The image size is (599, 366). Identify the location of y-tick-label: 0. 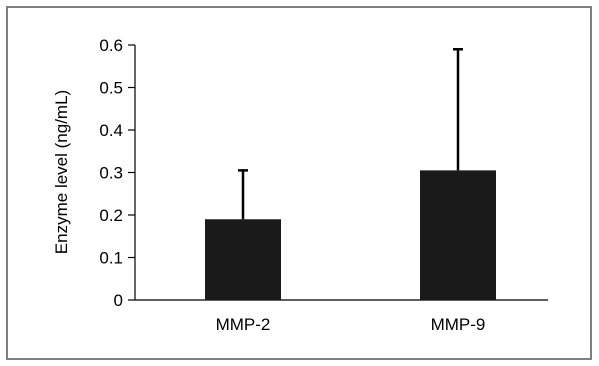
(118, 300).